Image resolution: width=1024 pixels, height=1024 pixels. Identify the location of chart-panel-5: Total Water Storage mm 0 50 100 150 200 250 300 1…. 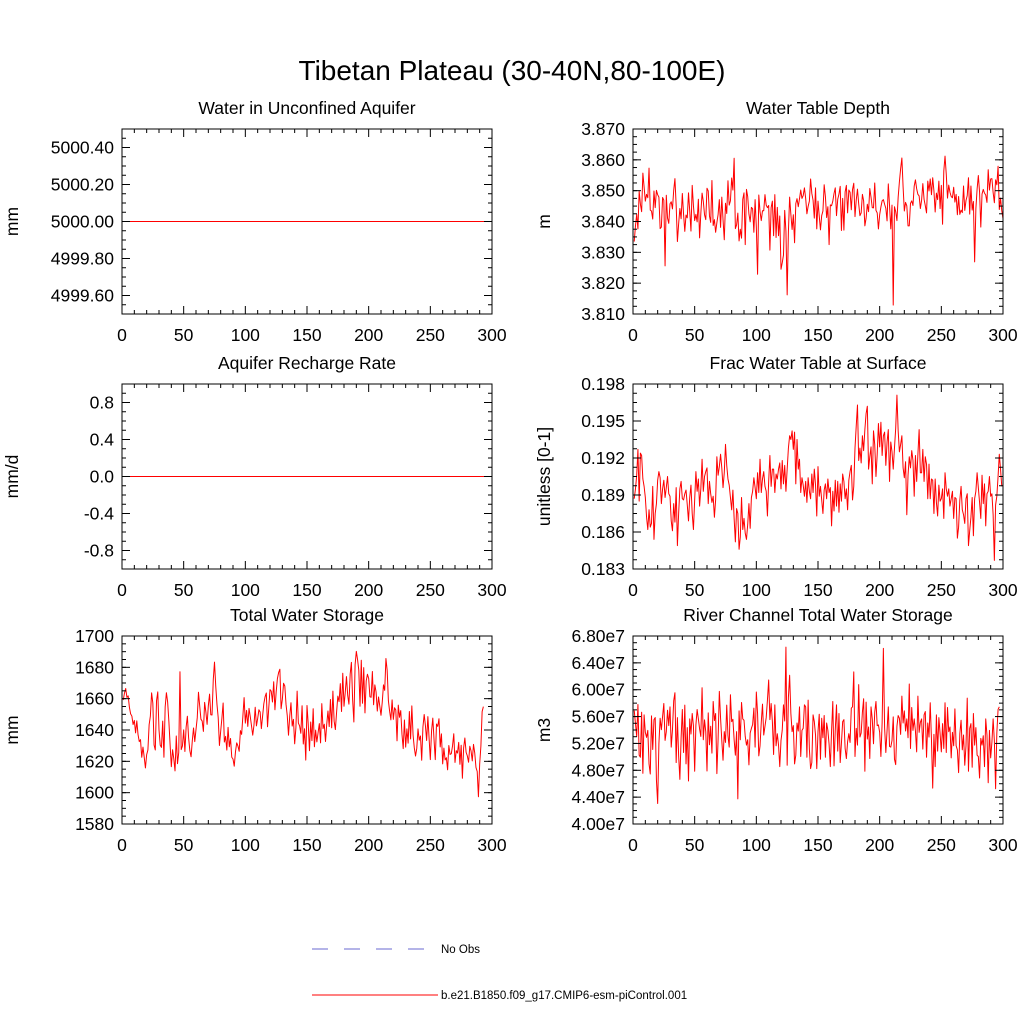
(254, 730).